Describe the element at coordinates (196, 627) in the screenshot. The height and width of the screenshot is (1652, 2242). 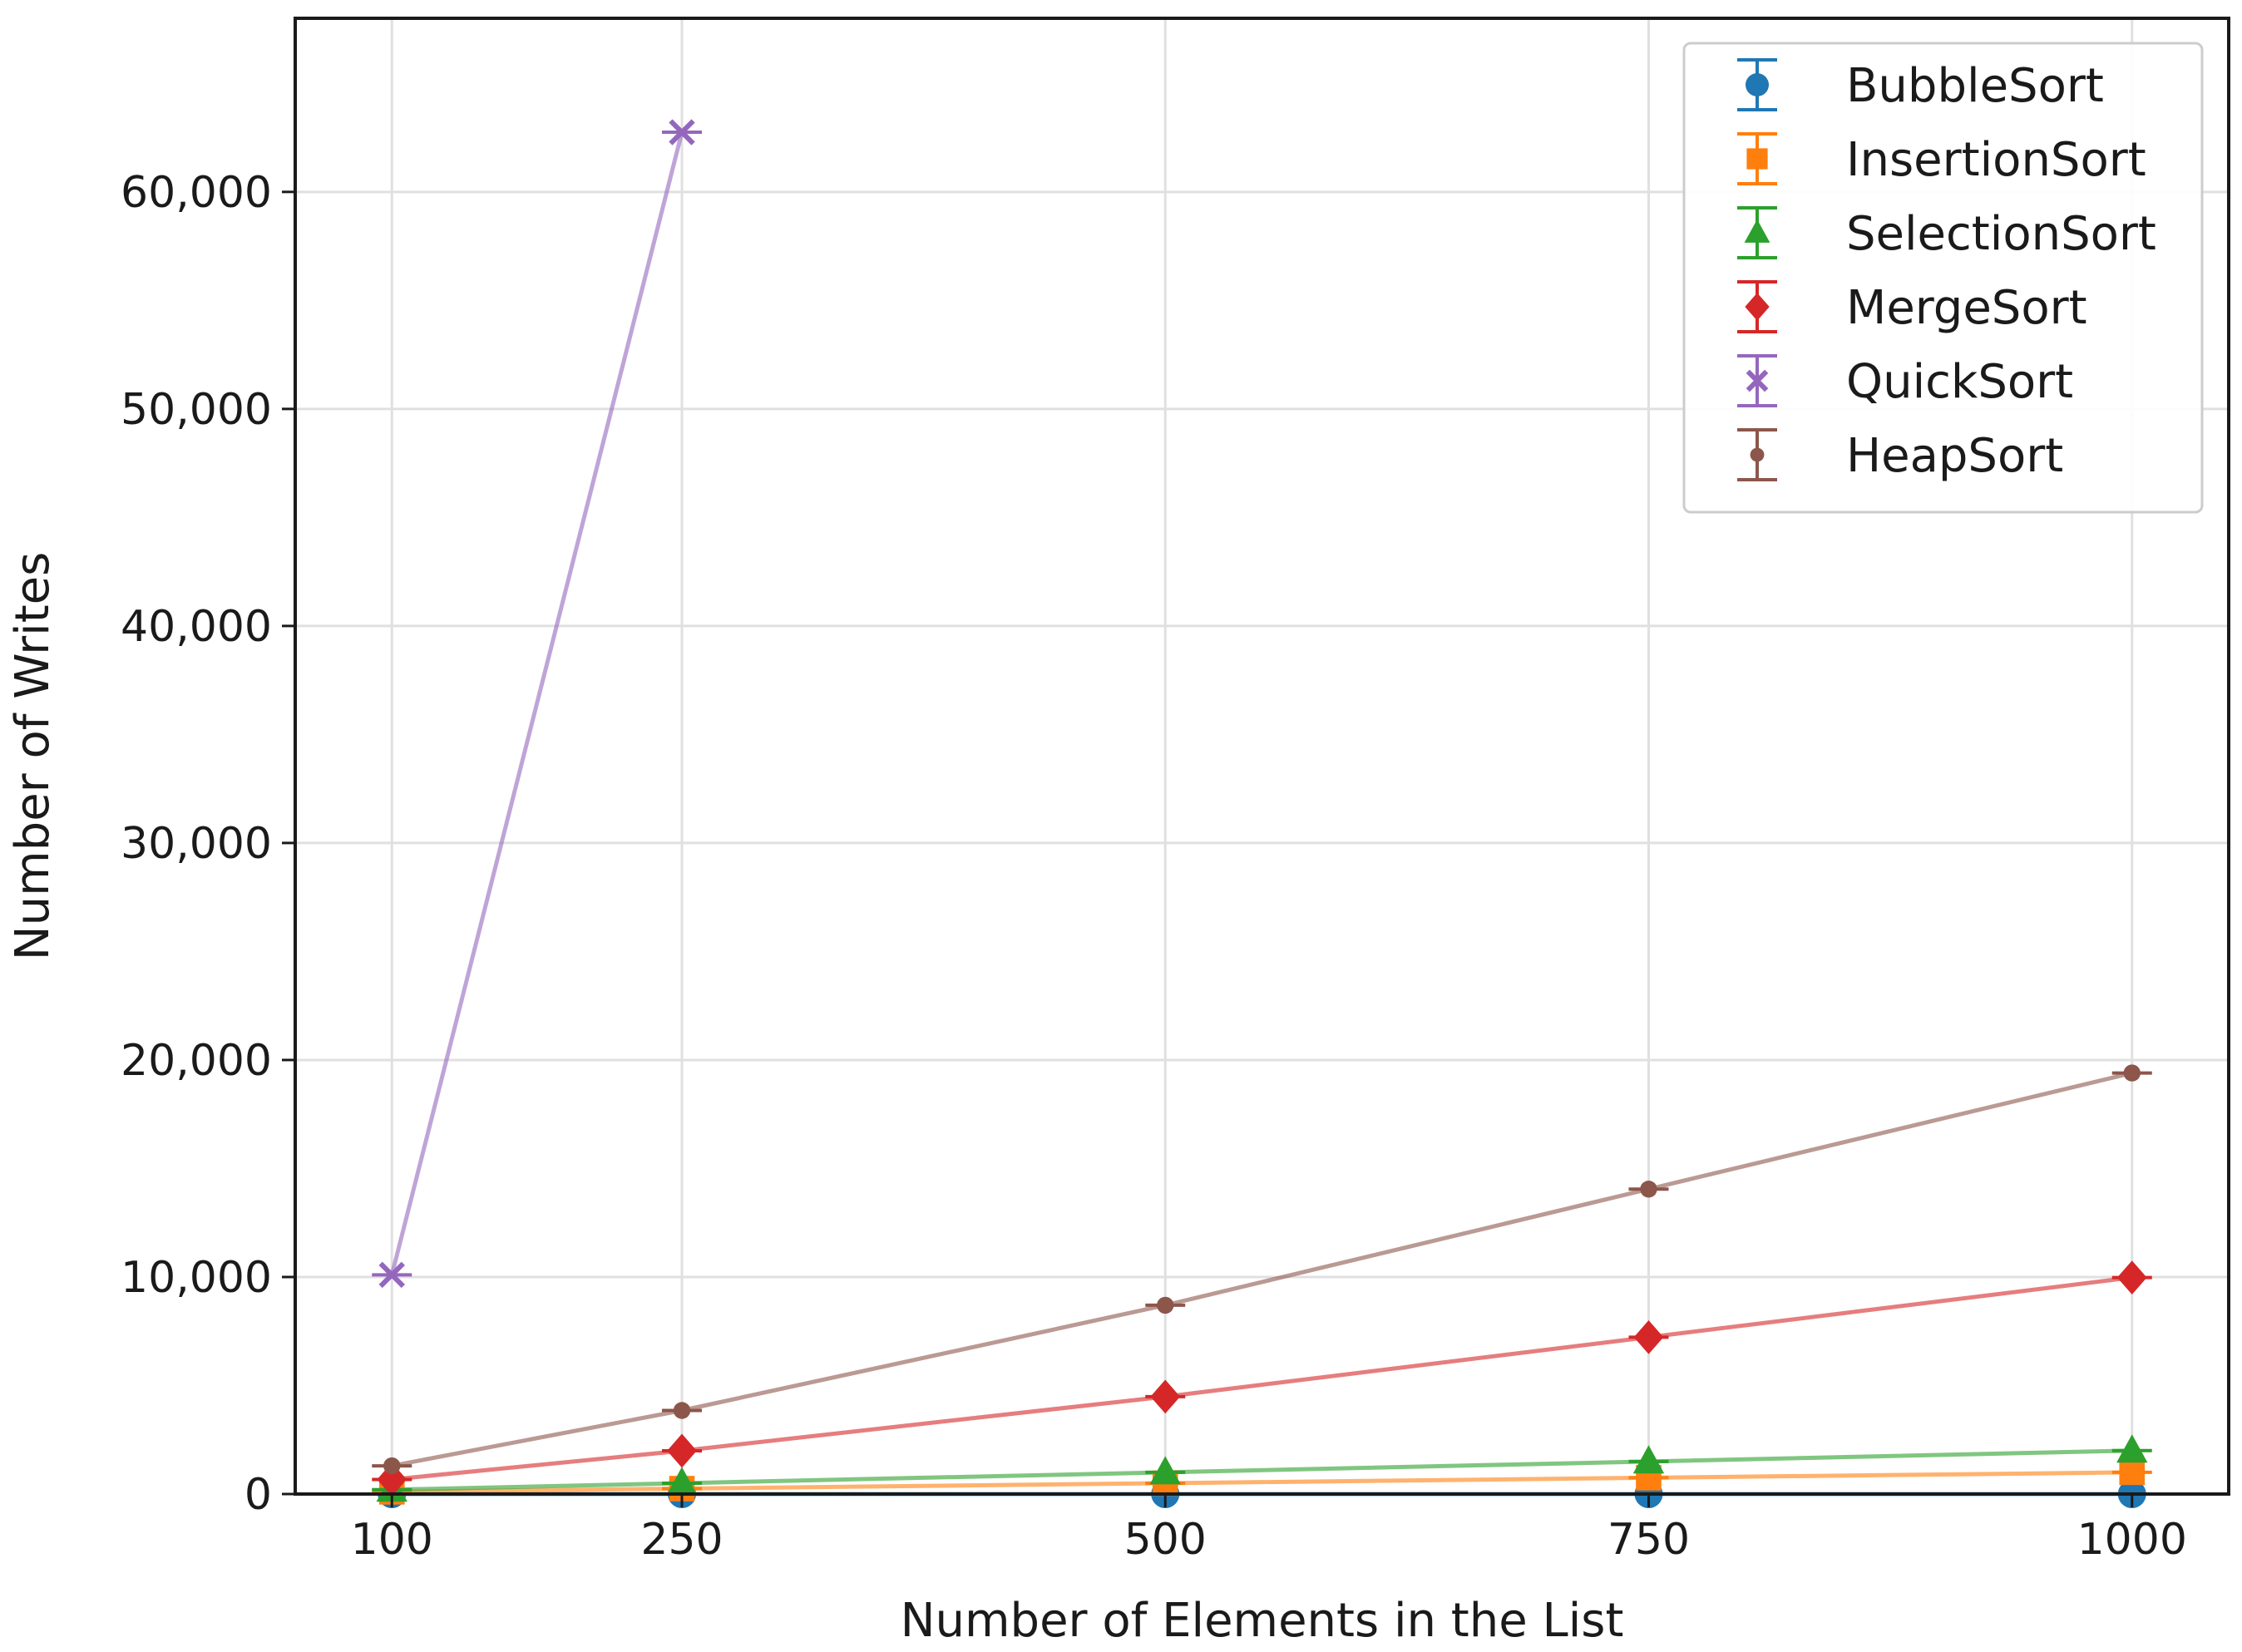
I see `y-tick-label: 40,000` at that location.